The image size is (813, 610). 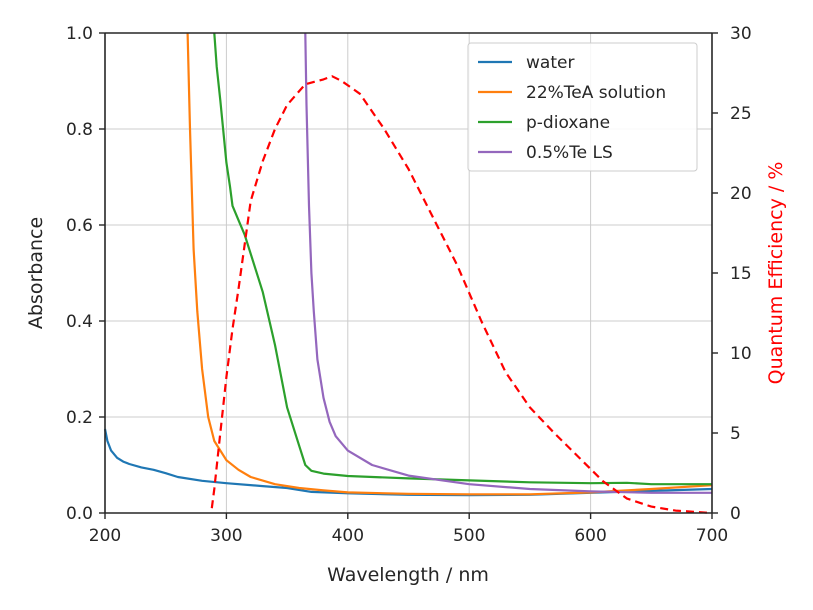 What do you see at coordinates (348, 536) in the screenshot?
I see `x-tick-label: 400` at bounding box center [348, 536].